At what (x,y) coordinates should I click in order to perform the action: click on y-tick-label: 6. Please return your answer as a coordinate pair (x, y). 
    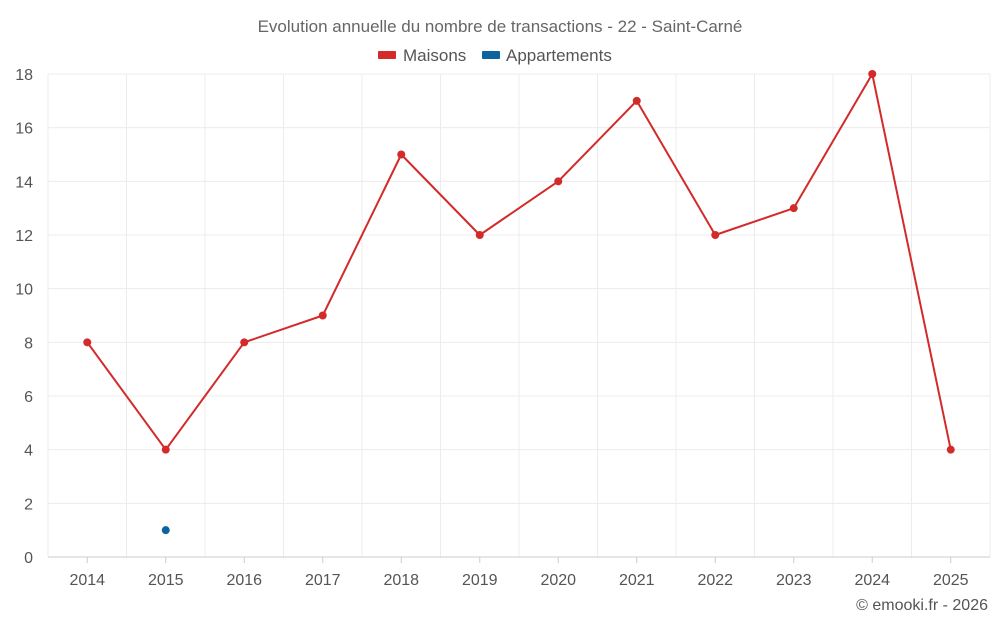
    Looking at the image, I should click on (28, 397).